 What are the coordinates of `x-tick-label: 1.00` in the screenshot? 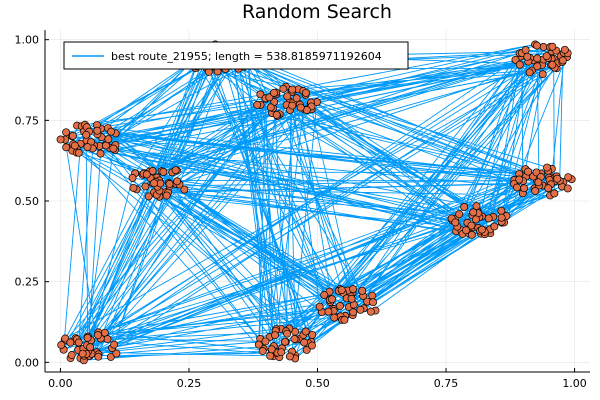 It's located at (574, 383).